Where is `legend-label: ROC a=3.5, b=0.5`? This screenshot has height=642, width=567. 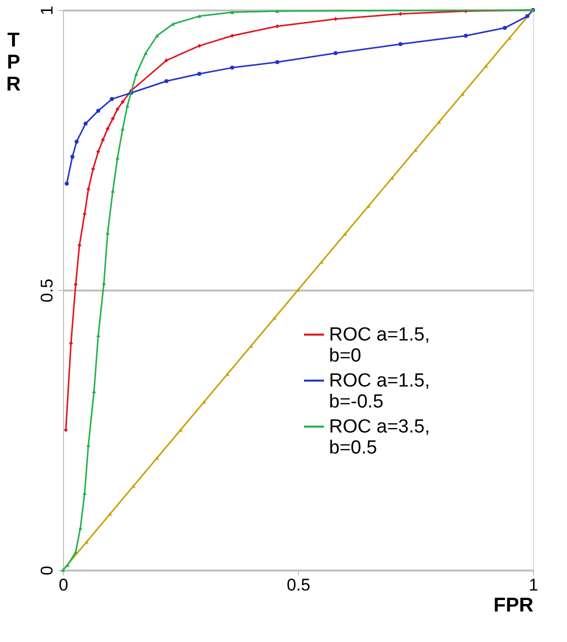 legend-label: ROC a=3.5, b=0.5 is located at coordinates (379, 437).